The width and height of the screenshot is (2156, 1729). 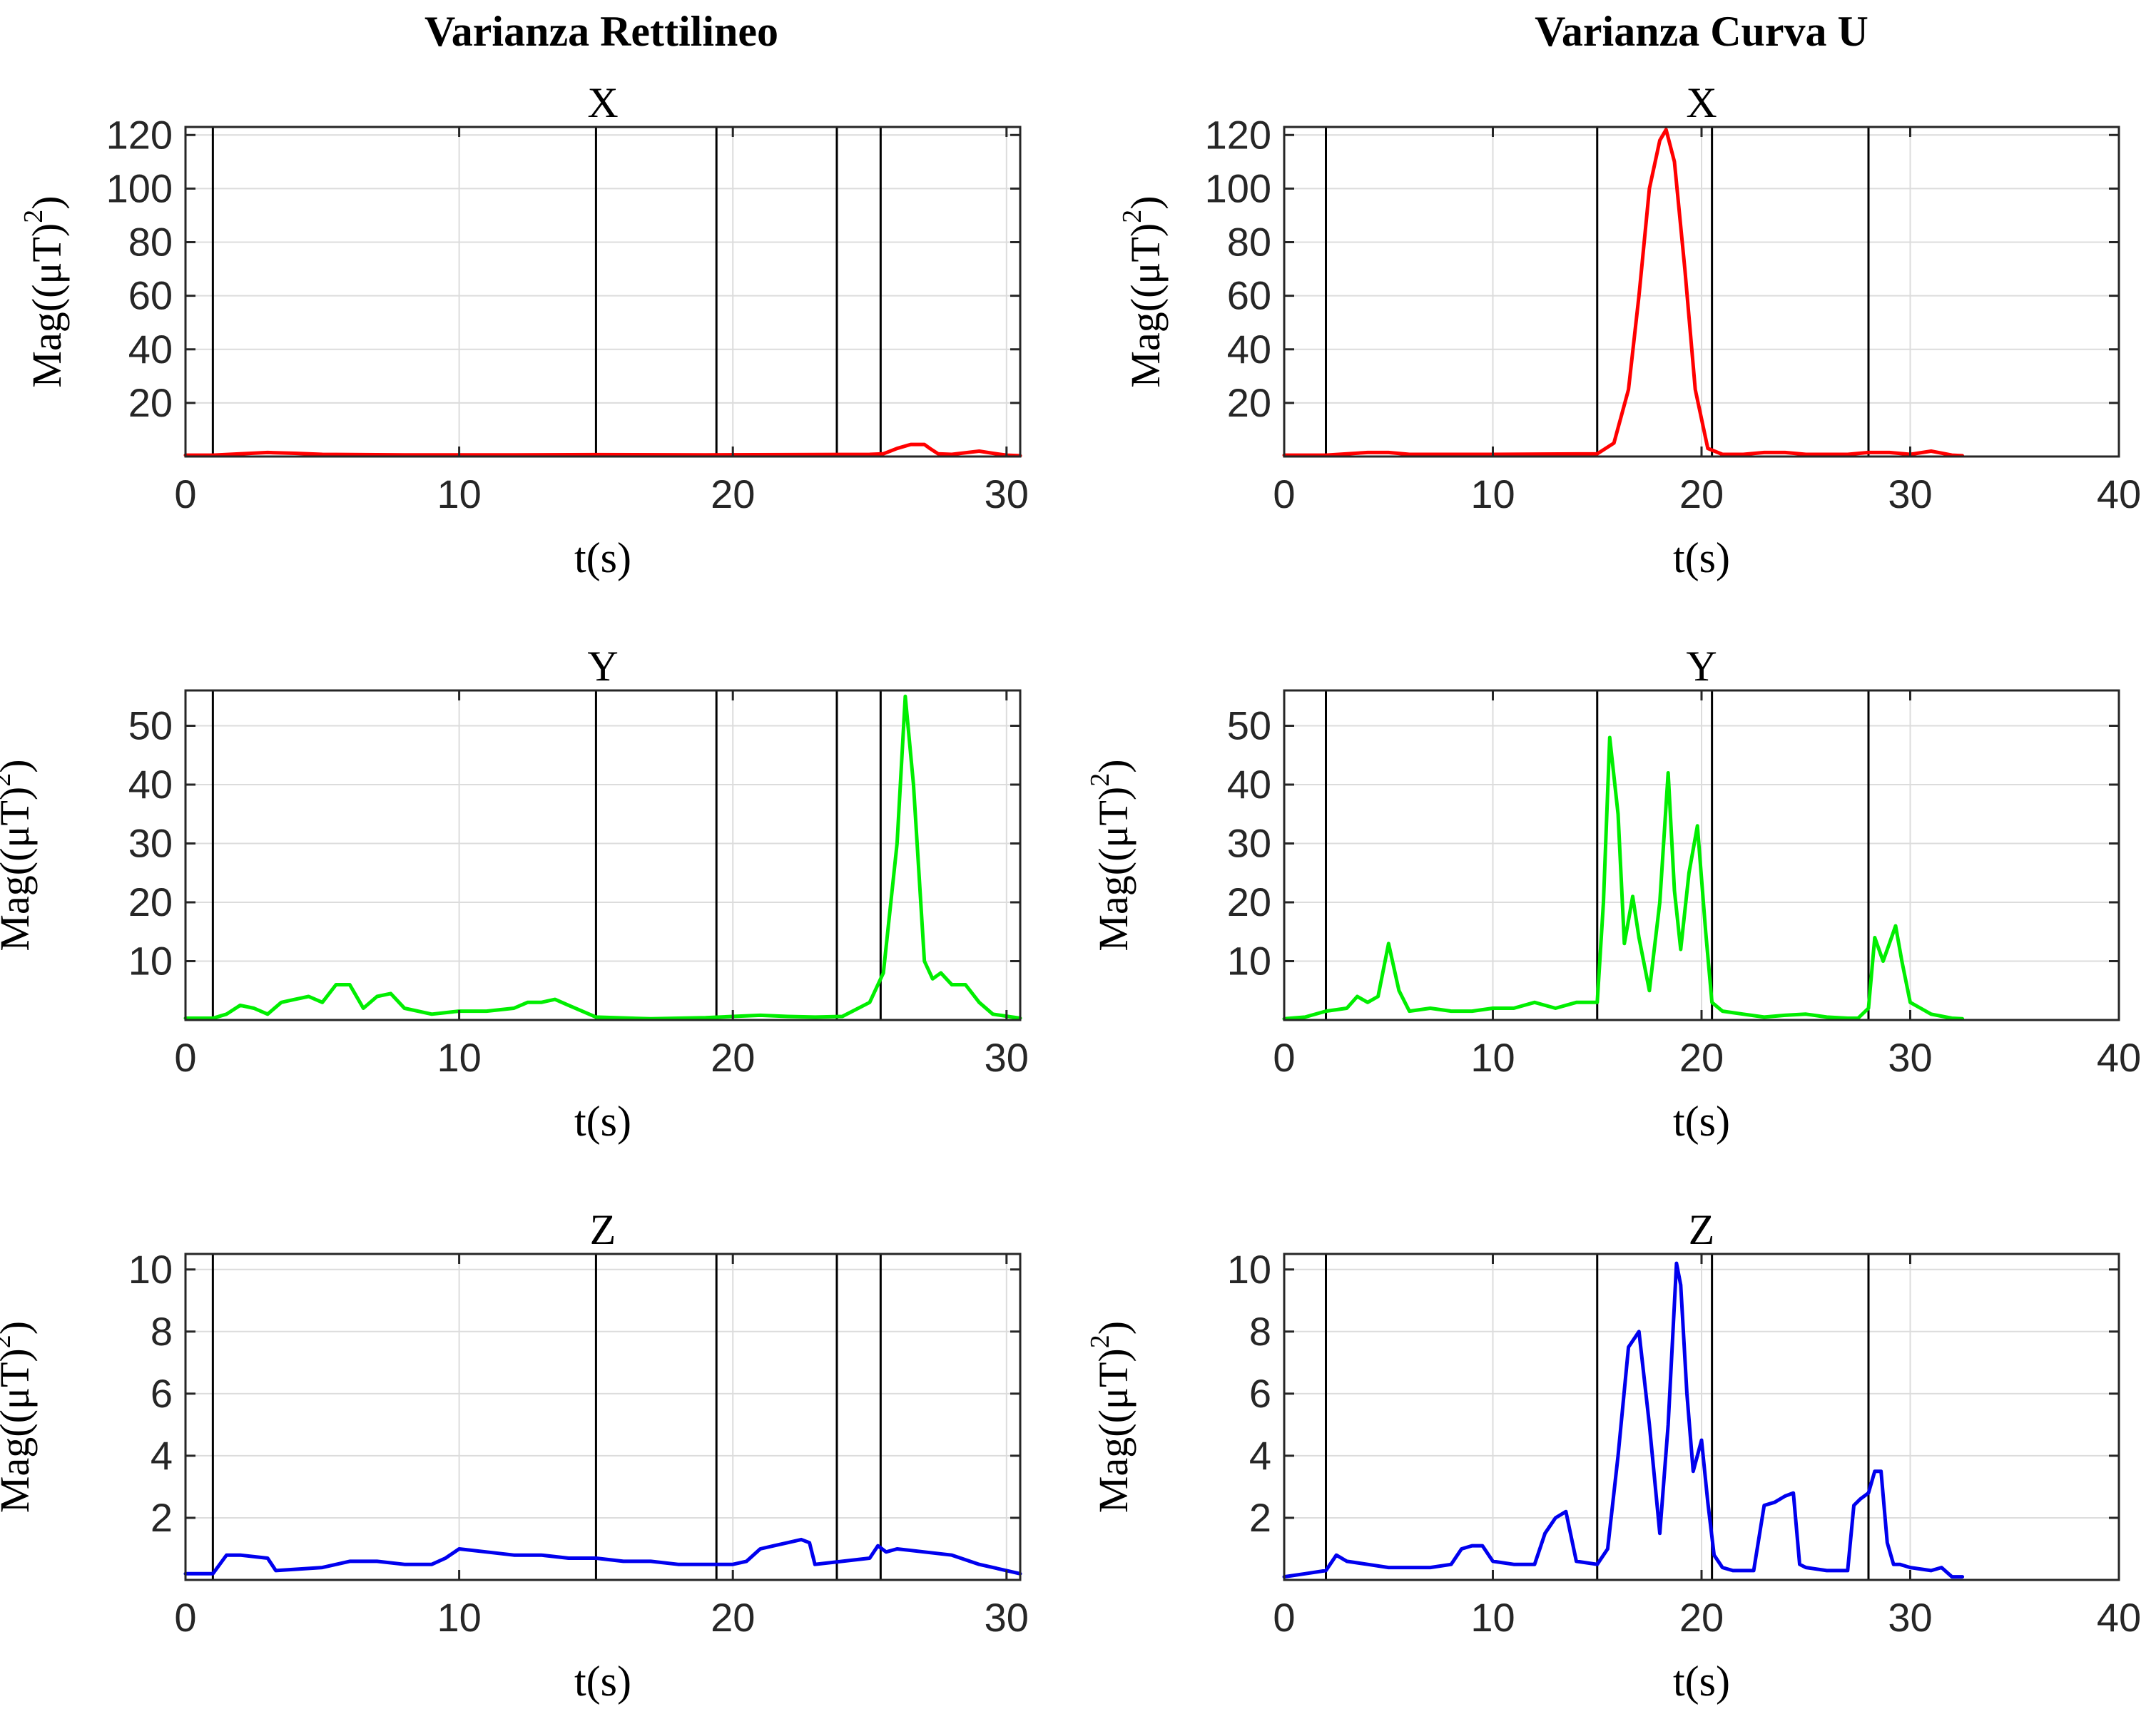 What do you see at coordinates (1701, 31) in the screenshot?
I see `column-title-curva-u: Varianza Curva U` at bounding box center [1701, 31].